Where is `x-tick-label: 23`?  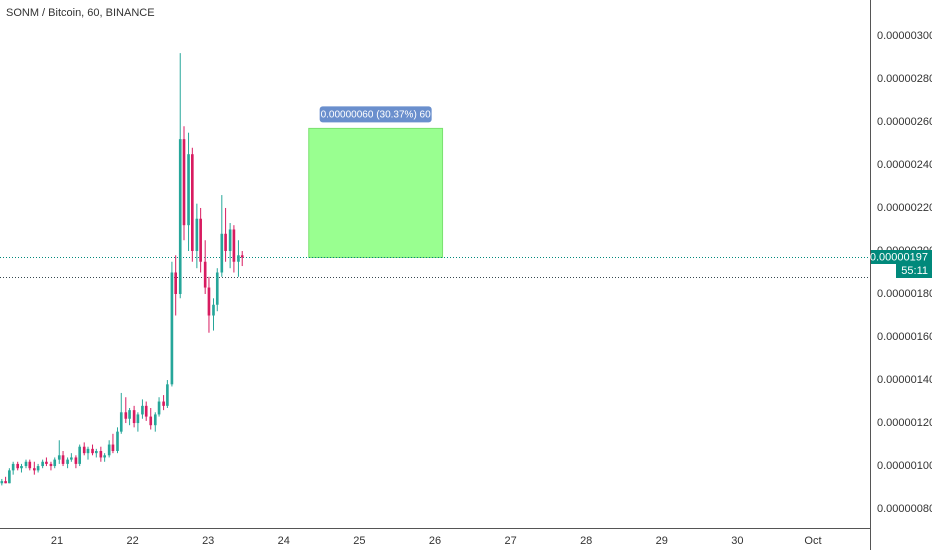
x-tick-label: 23 is located at coordinates (208, 541).